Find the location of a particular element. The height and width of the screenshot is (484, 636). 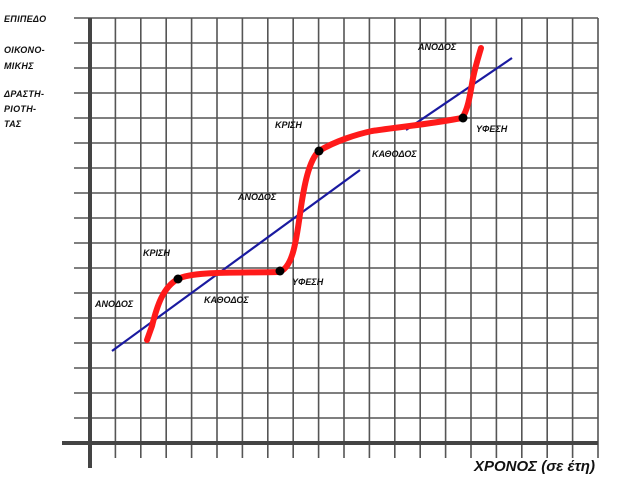

trend-line-upper is located at coordinates (459, 94).